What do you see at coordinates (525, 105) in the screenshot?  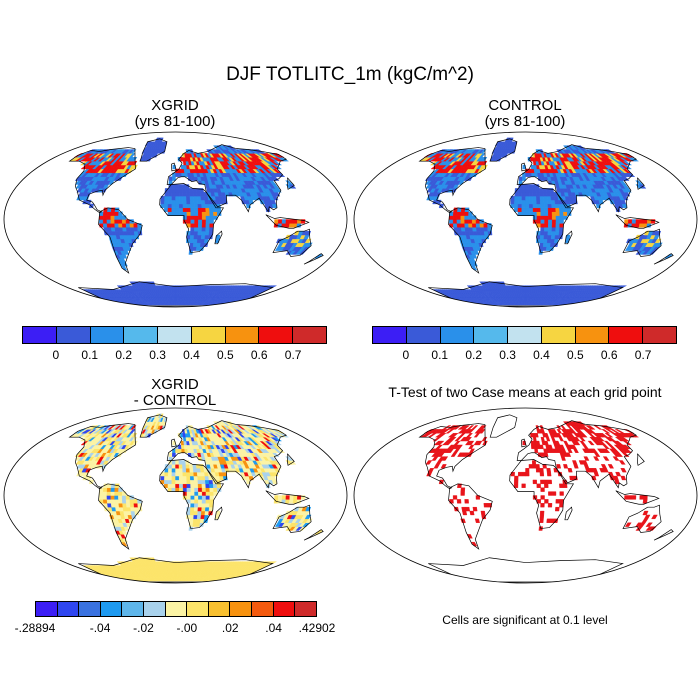 I see `control-title-line1: CONTROL` at bounding box center [525, 105].